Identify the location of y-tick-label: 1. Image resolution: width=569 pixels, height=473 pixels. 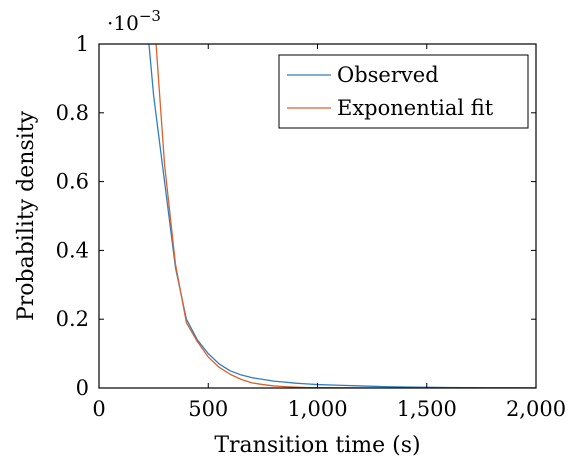
(82, 44).